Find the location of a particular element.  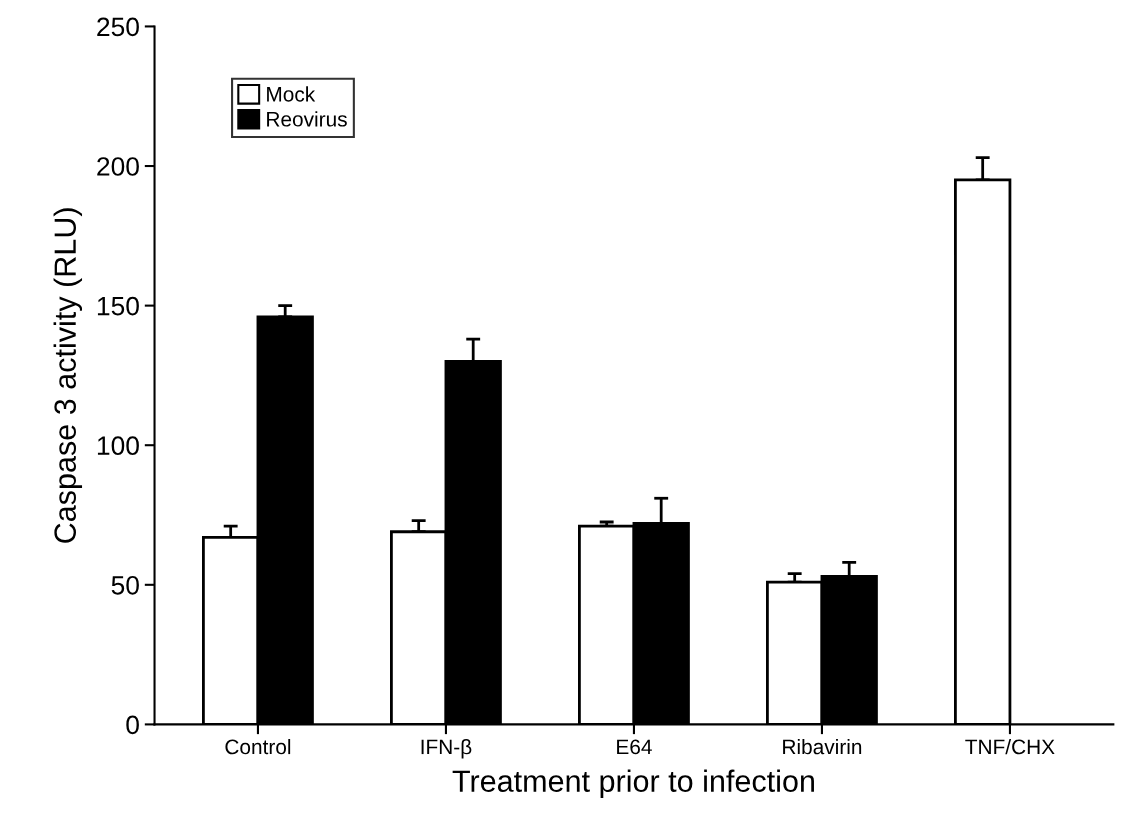

y-tick-label: 250 is located at coordinates (118, 27).